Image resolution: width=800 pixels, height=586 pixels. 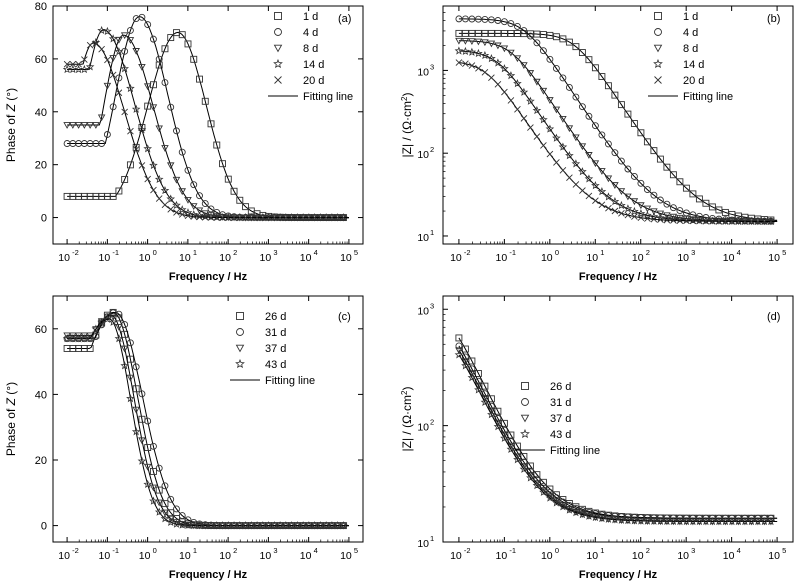 I want to click on x-tick-exponent: 4, so click(x=316, y=550).